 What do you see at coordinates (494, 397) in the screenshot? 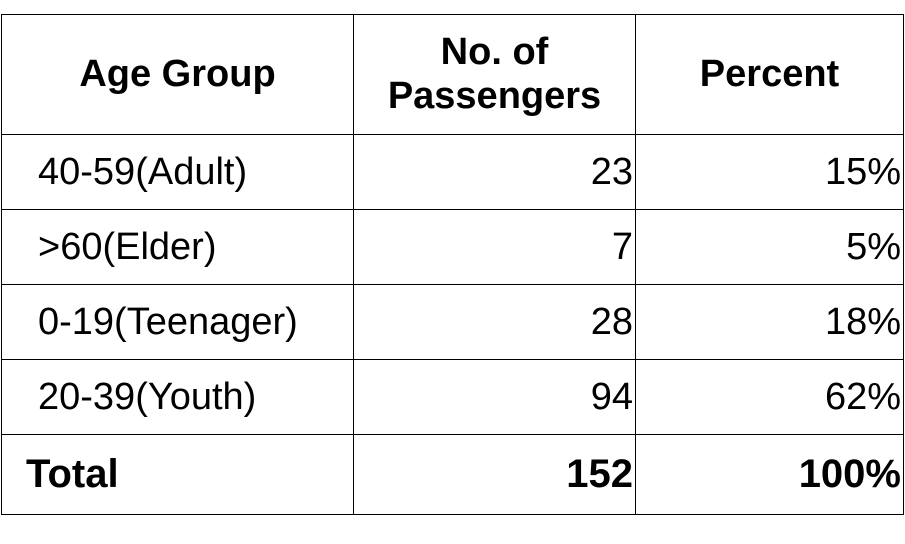
I see `passengers-cell: 94` at bounding box center [494, 397].